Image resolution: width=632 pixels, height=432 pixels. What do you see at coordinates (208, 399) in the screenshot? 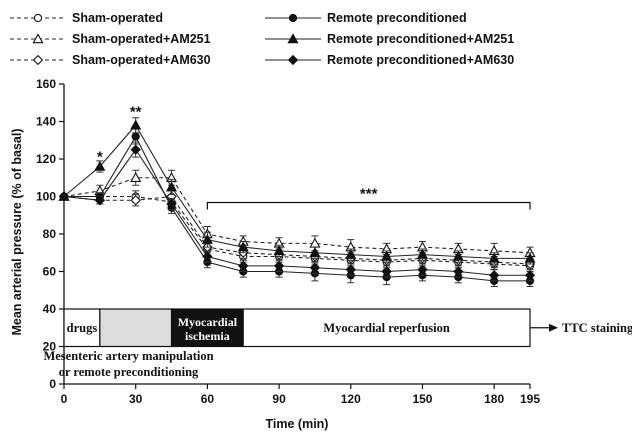
I see `x-tick-label: 60` at bounding box center [208, 399].